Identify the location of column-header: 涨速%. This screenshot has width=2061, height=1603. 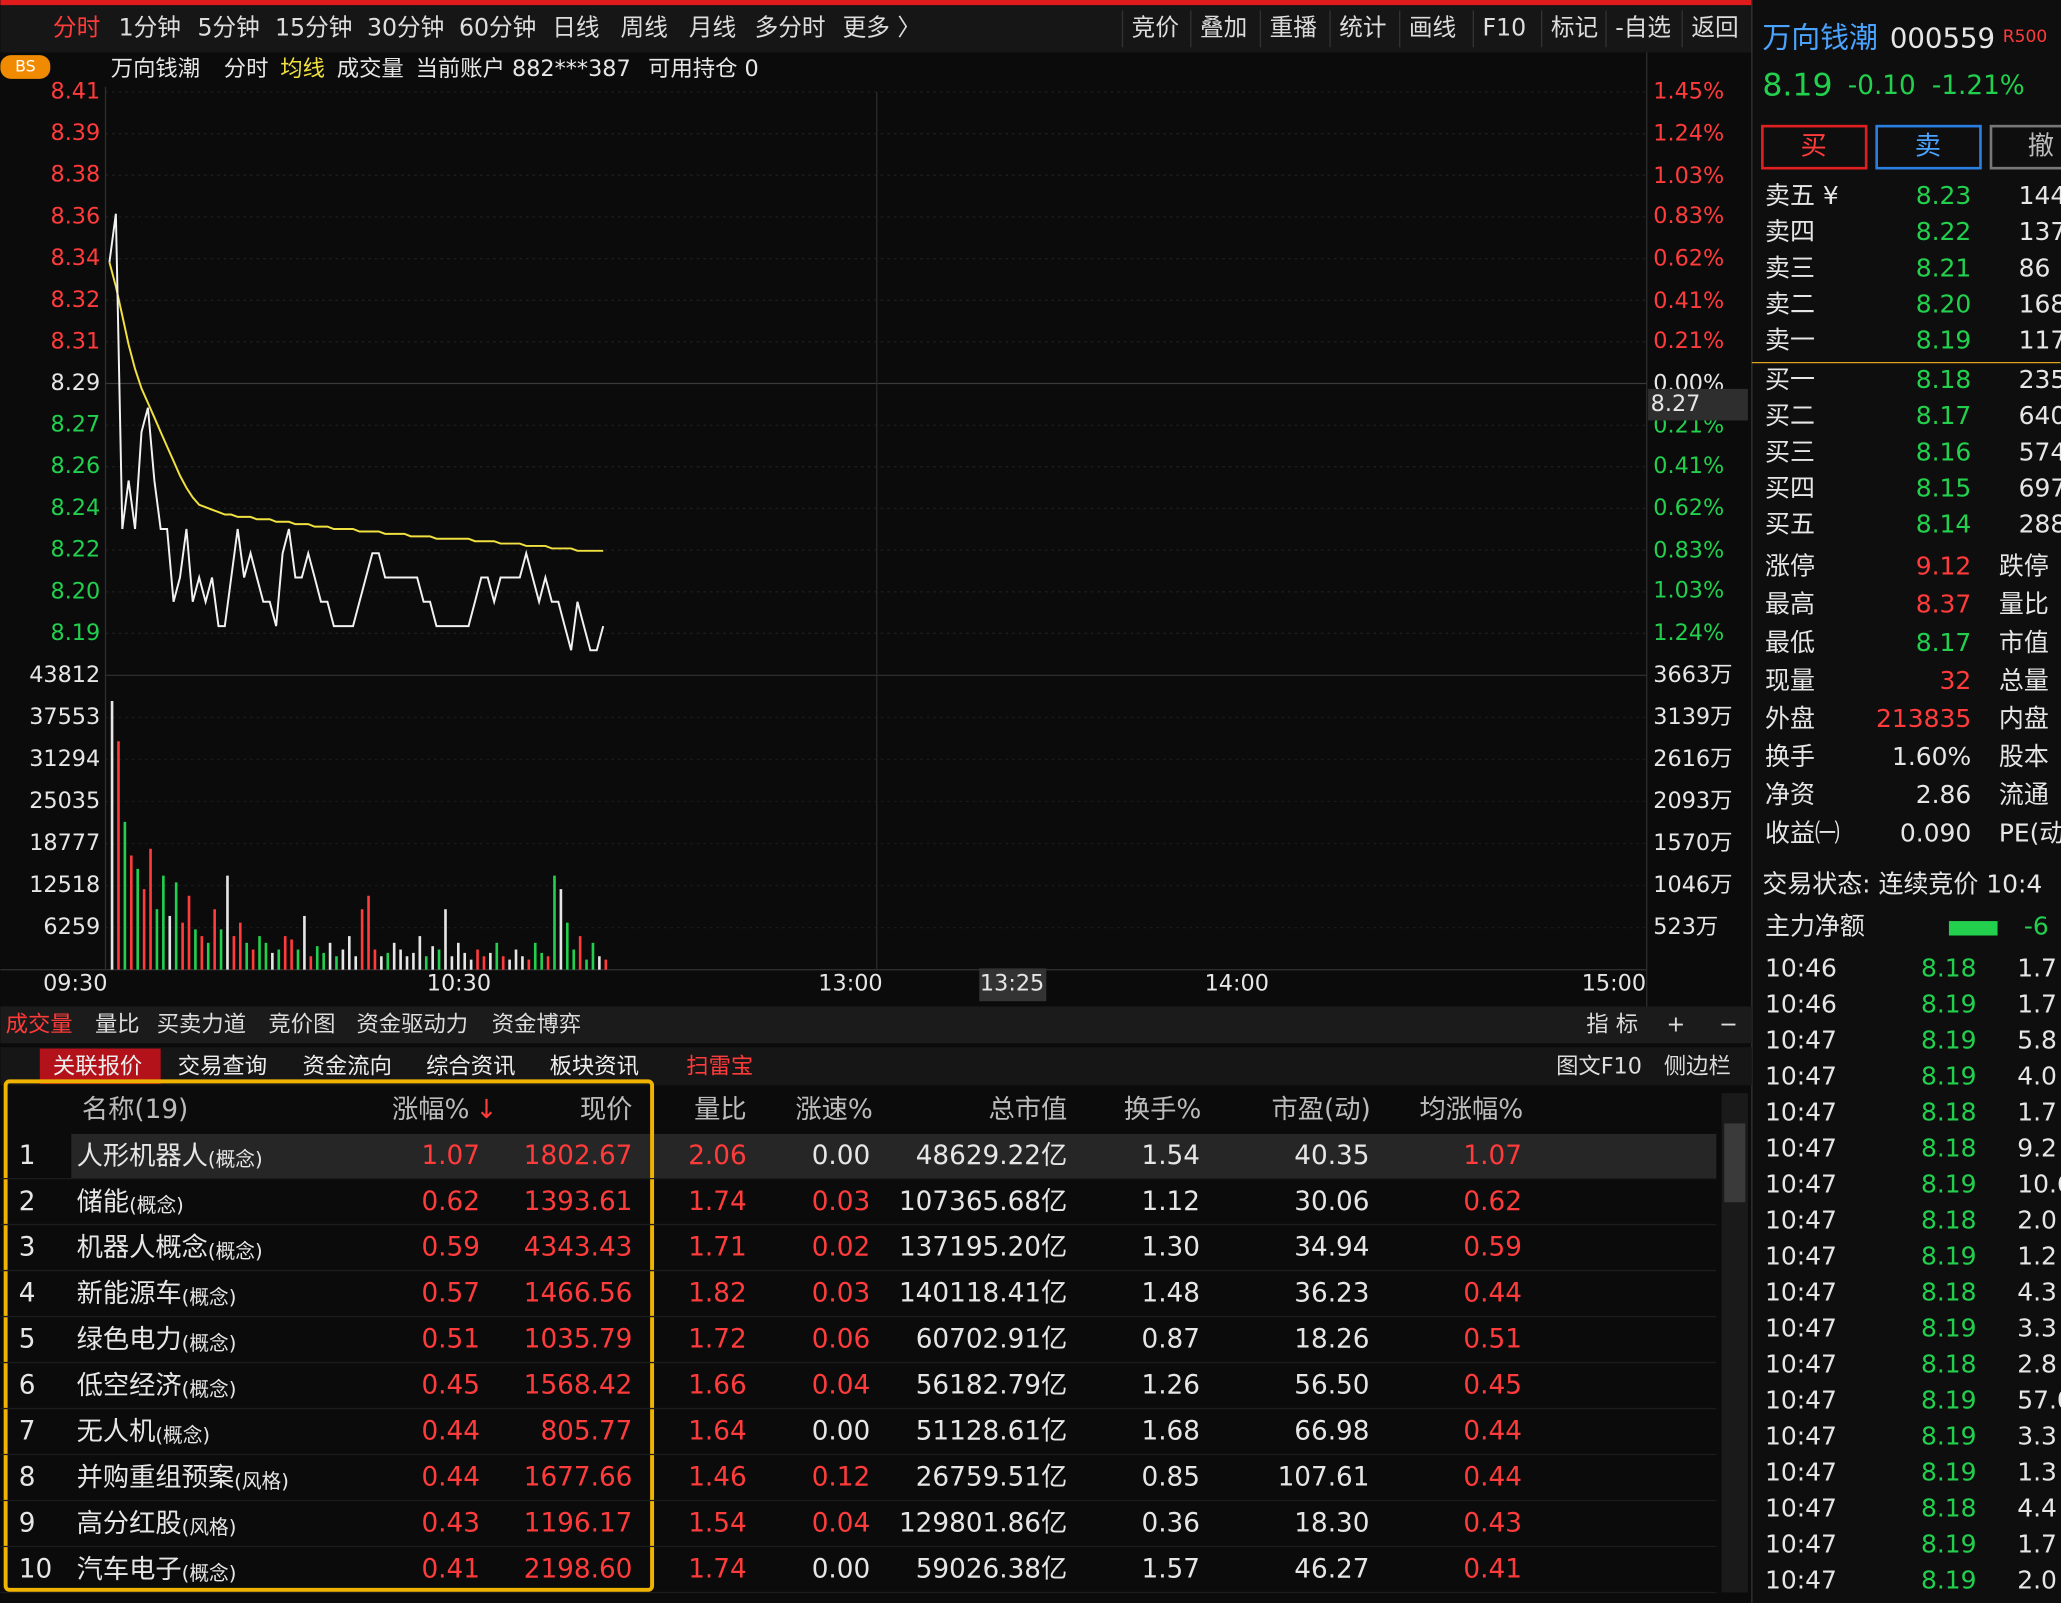
(834, 1110).